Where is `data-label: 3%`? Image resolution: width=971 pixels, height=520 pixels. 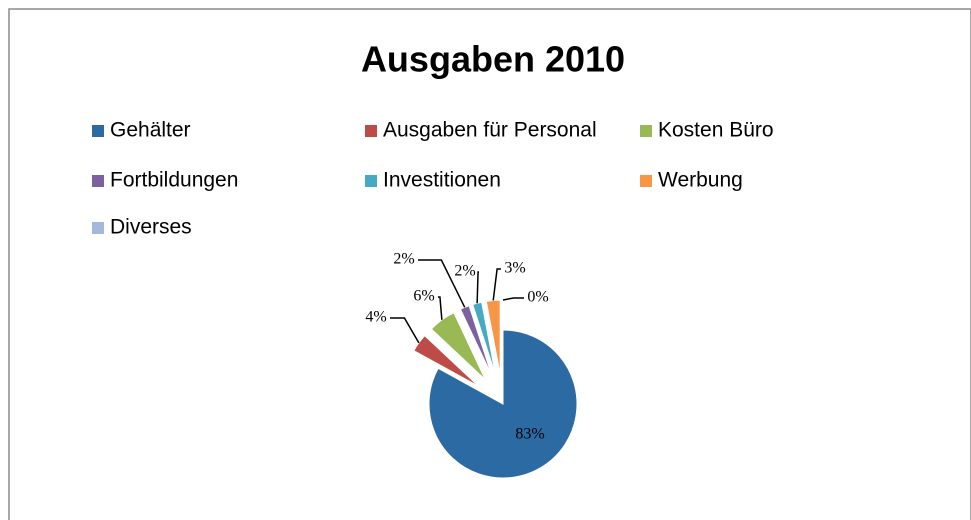 data-label: 3% is located at coordinates (514, 268).